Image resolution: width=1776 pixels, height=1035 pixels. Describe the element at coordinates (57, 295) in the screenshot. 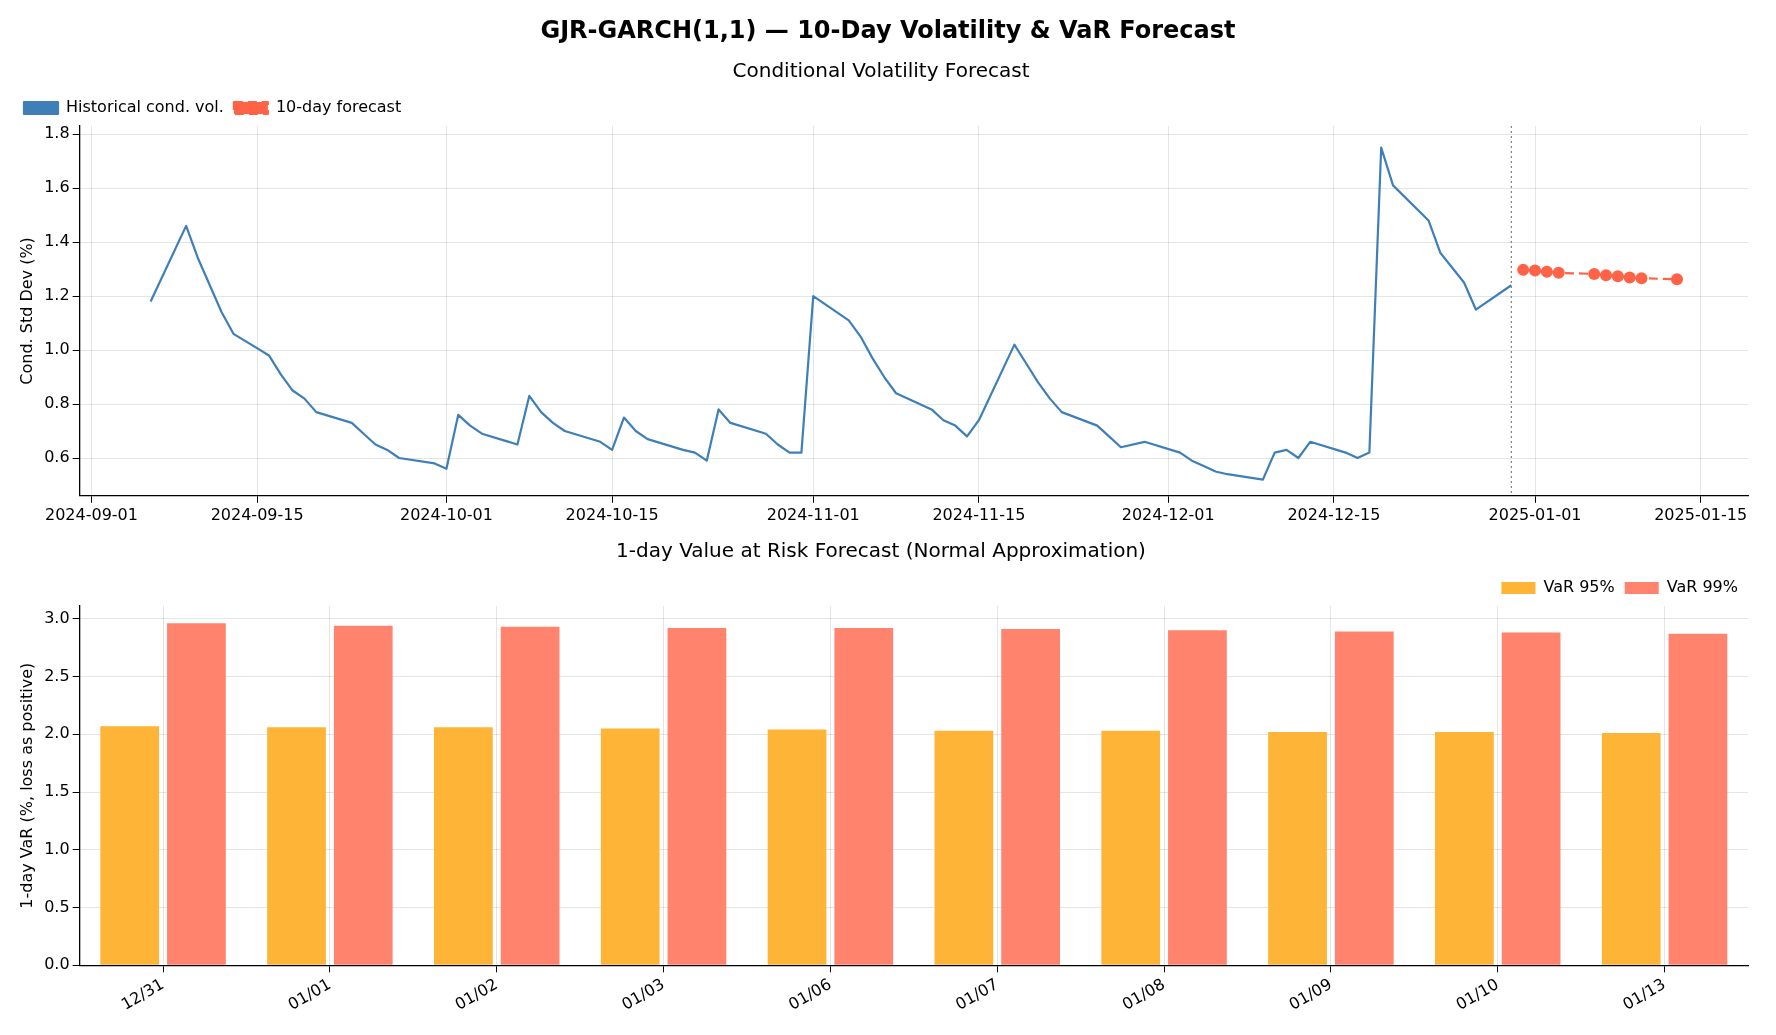

I see `y-tick-label: 1.2` at that location.